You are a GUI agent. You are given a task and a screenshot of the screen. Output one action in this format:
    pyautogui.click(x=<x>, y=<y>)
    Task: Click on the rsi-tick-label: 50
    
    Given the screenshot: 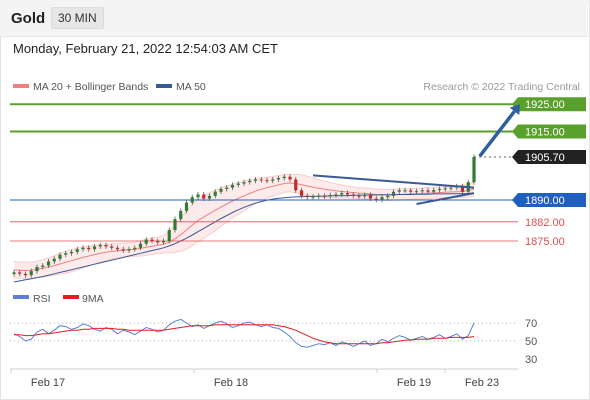 What is the action you would take?
    pyautogui.click(x=531, y=342)
    